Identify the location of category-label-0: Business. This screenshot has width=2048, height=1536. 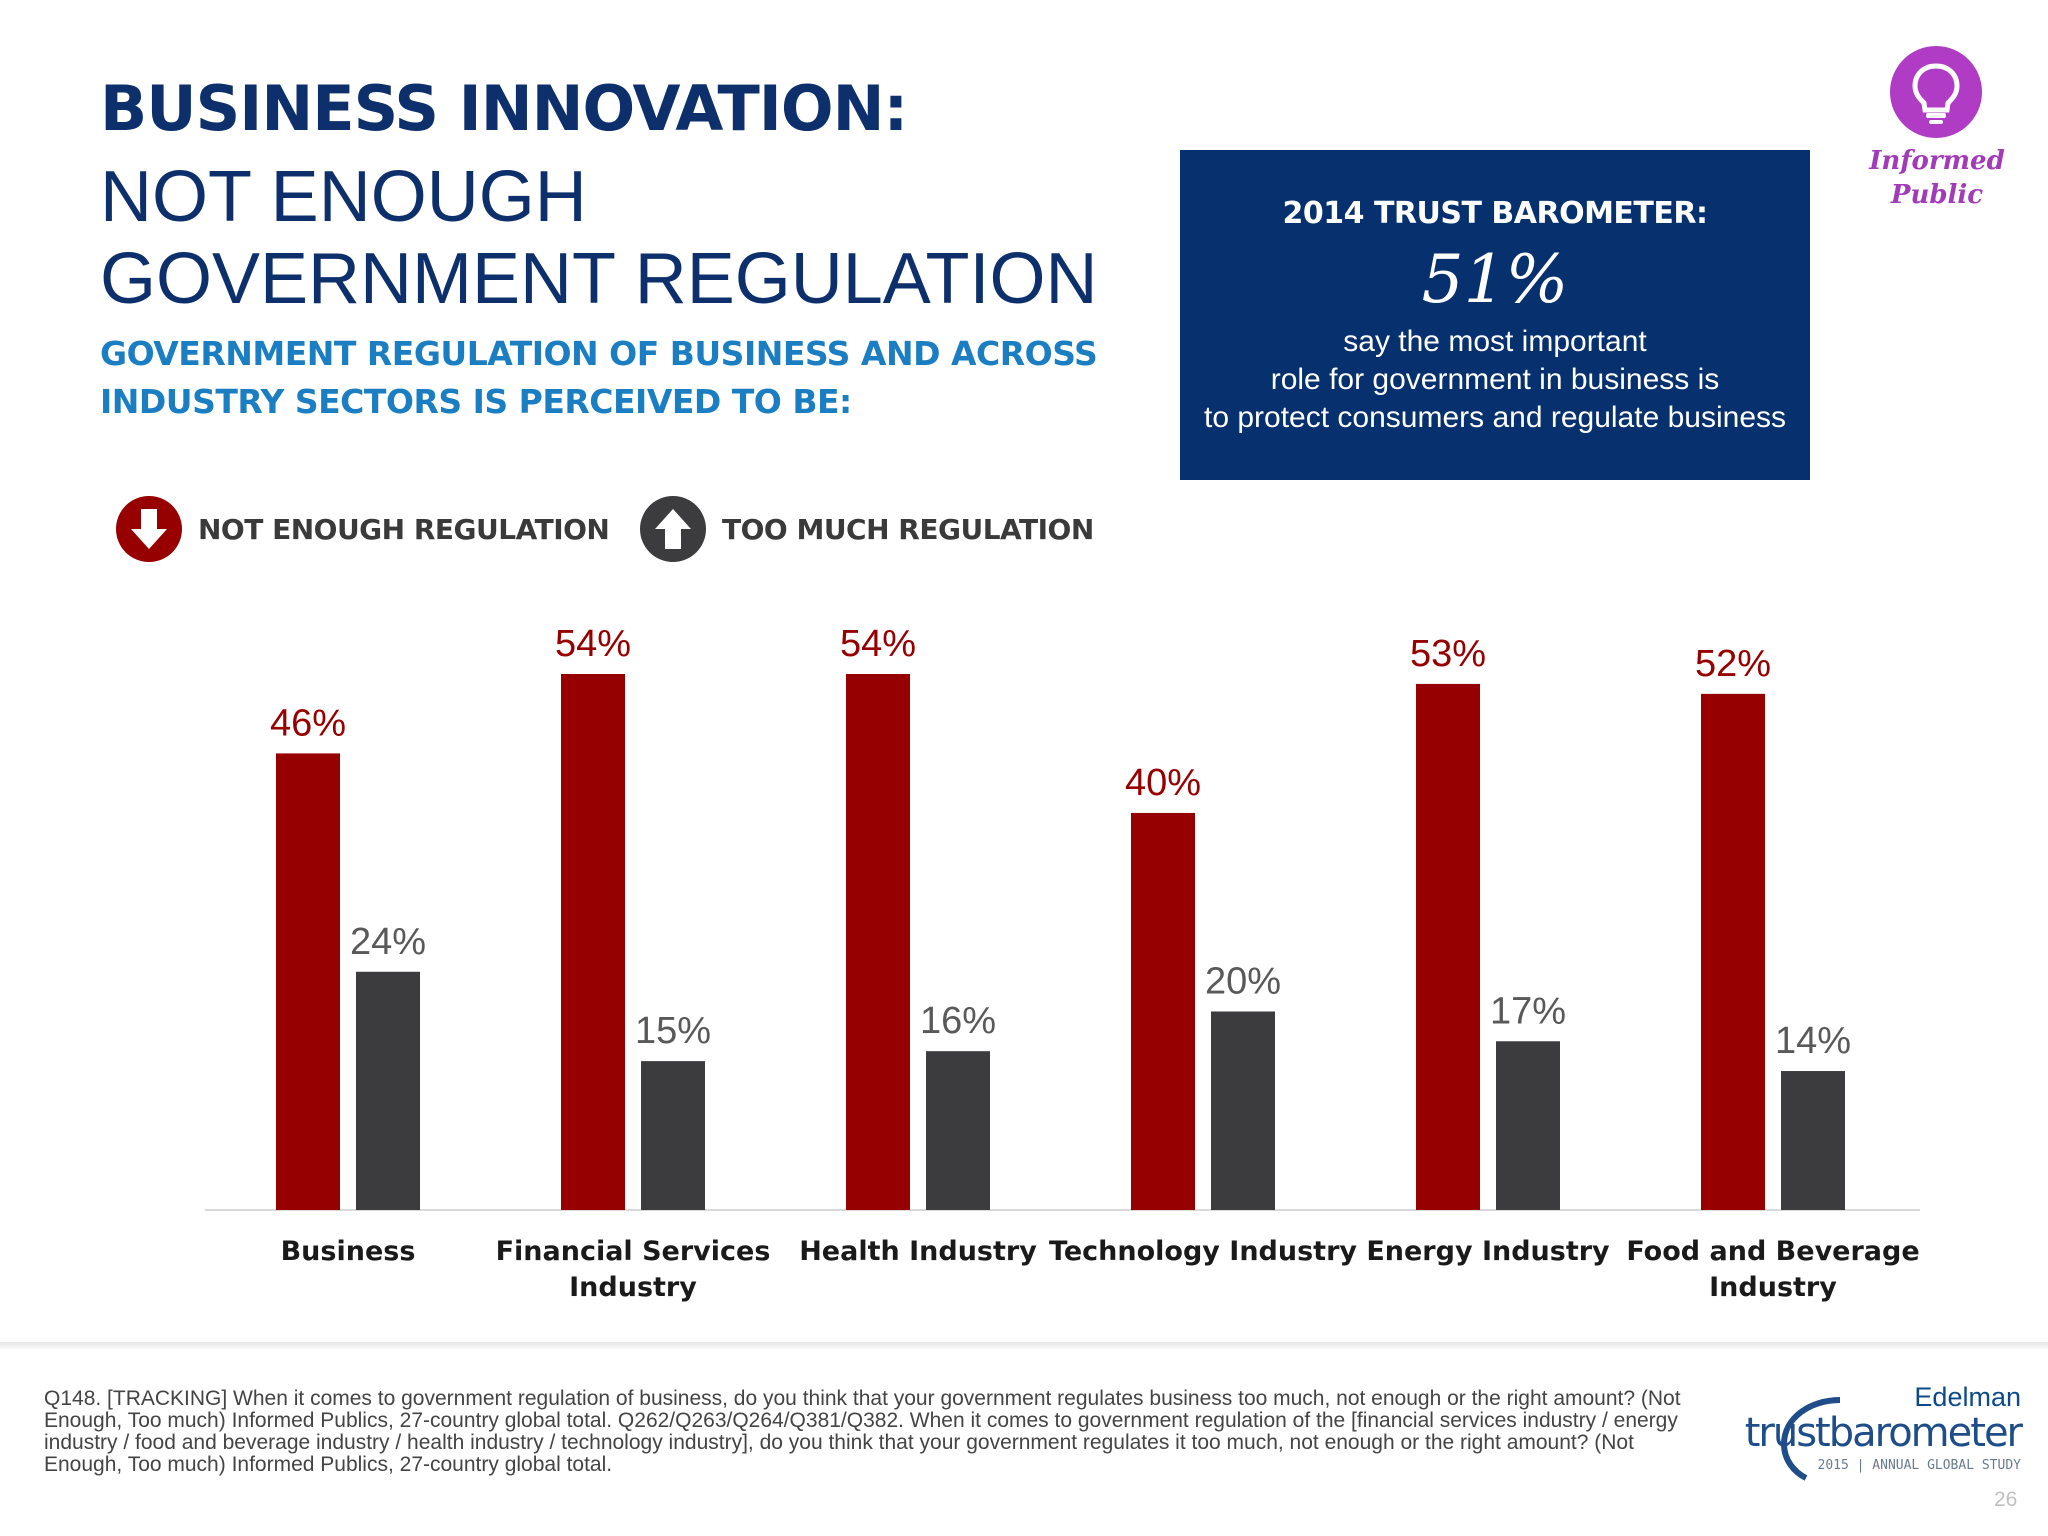
(348, 1251).